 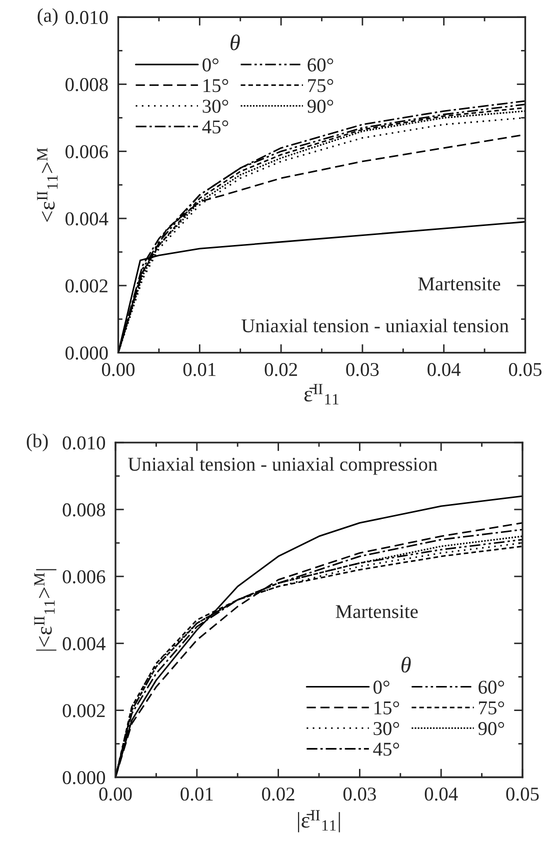 What do you see at coordinates (283, 466) in the screenshot?
I see `annotation: Uniaxial tension - uniaxial compression` at bounding box center [283, 466].